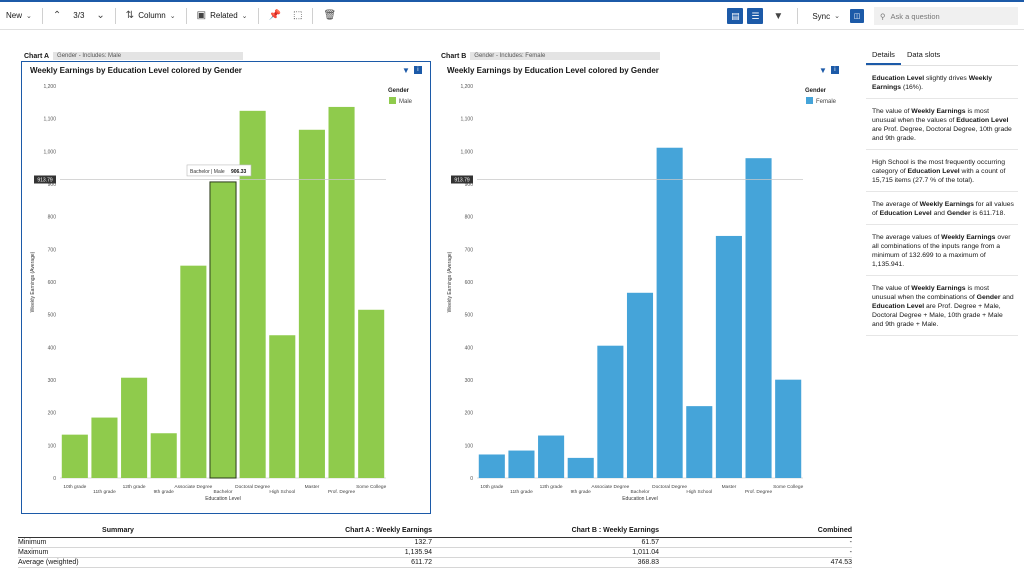  I want to click on tooltip-value: 906.33, so click(239, 172).